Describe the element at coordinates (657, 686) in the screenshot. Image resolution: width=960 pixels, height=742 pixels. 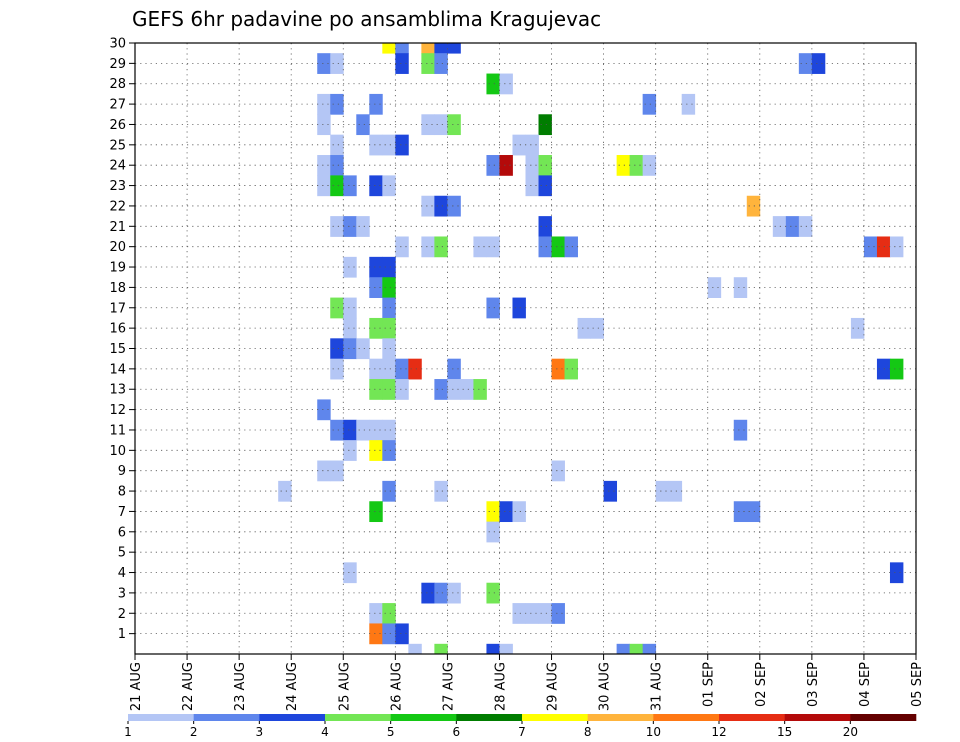
I see `x-tick-label: 31 AUG` at that location.